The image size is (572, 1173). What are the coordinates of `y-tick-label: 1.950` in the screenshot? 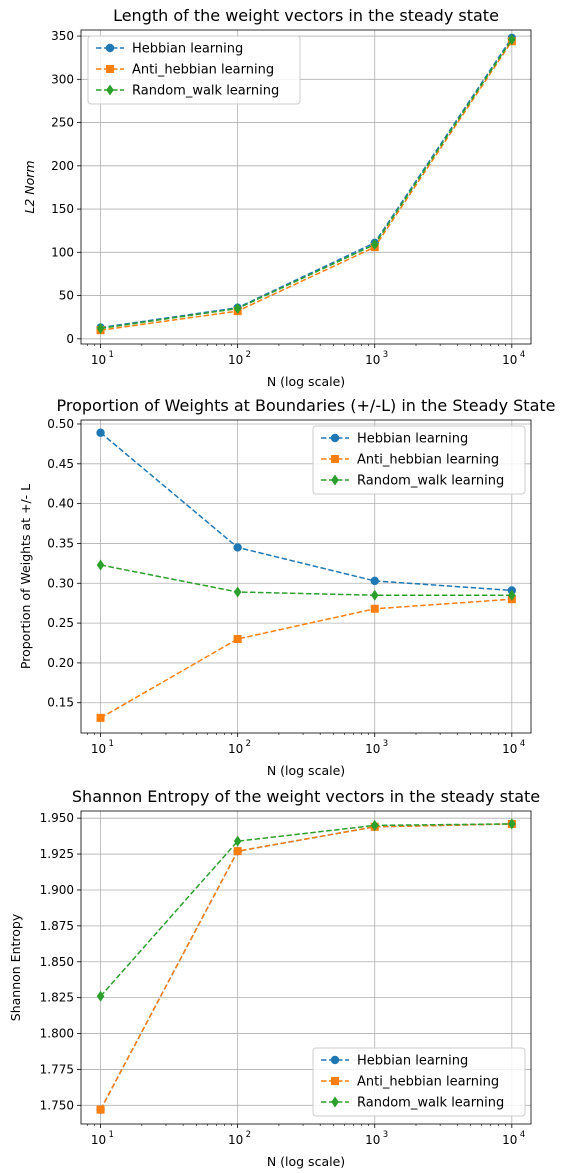 It's located at (57, 818).